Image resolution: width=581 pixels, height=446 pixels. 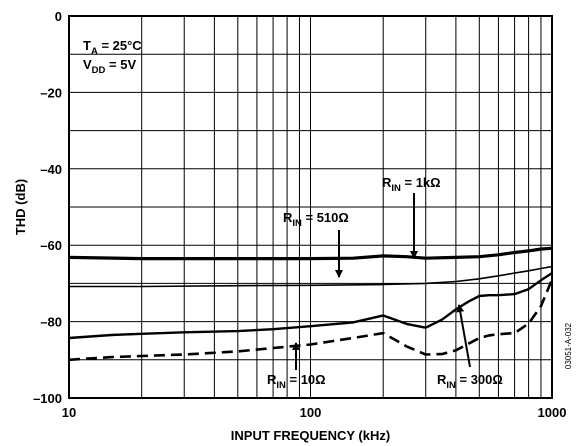 I want to click on series-label-1: RIN = 510Ω, so click(x=316, y=219).